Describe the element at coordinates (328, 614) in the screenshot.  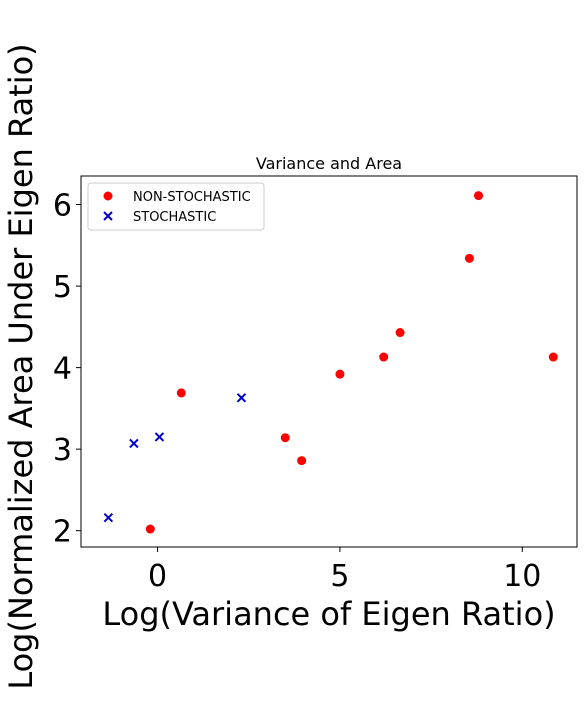
I see `x-axis-label: Log(Variance of Eigen Ratio)` at that location.